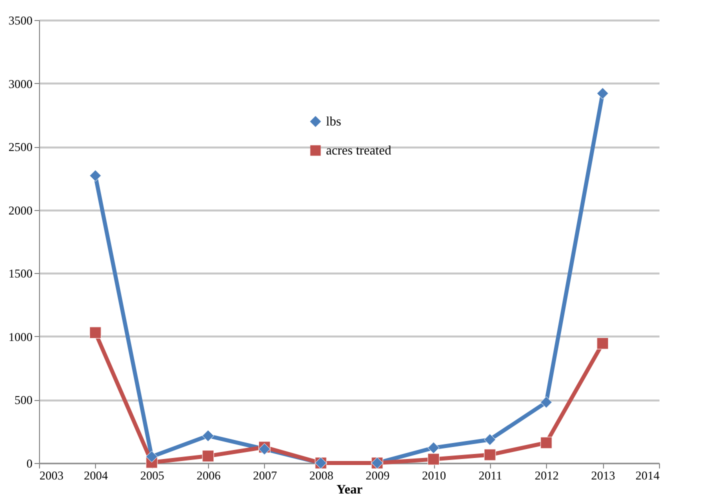 This screenshot has width=710, height=500. What do you see at coordinates (264, 475) in the screenshot?
I see `x-tick-label: 2007` at bounding box center [264, 475].